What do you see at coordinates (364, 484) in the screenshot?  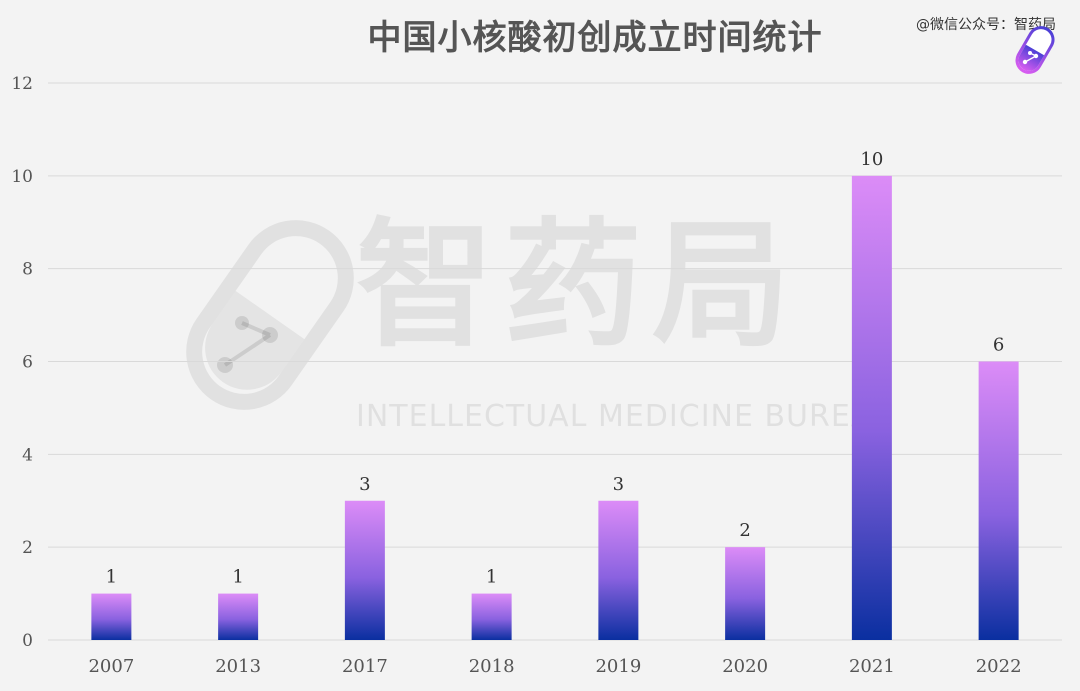 I see `data-label-2017: 3` at bounding box center [364, 484].